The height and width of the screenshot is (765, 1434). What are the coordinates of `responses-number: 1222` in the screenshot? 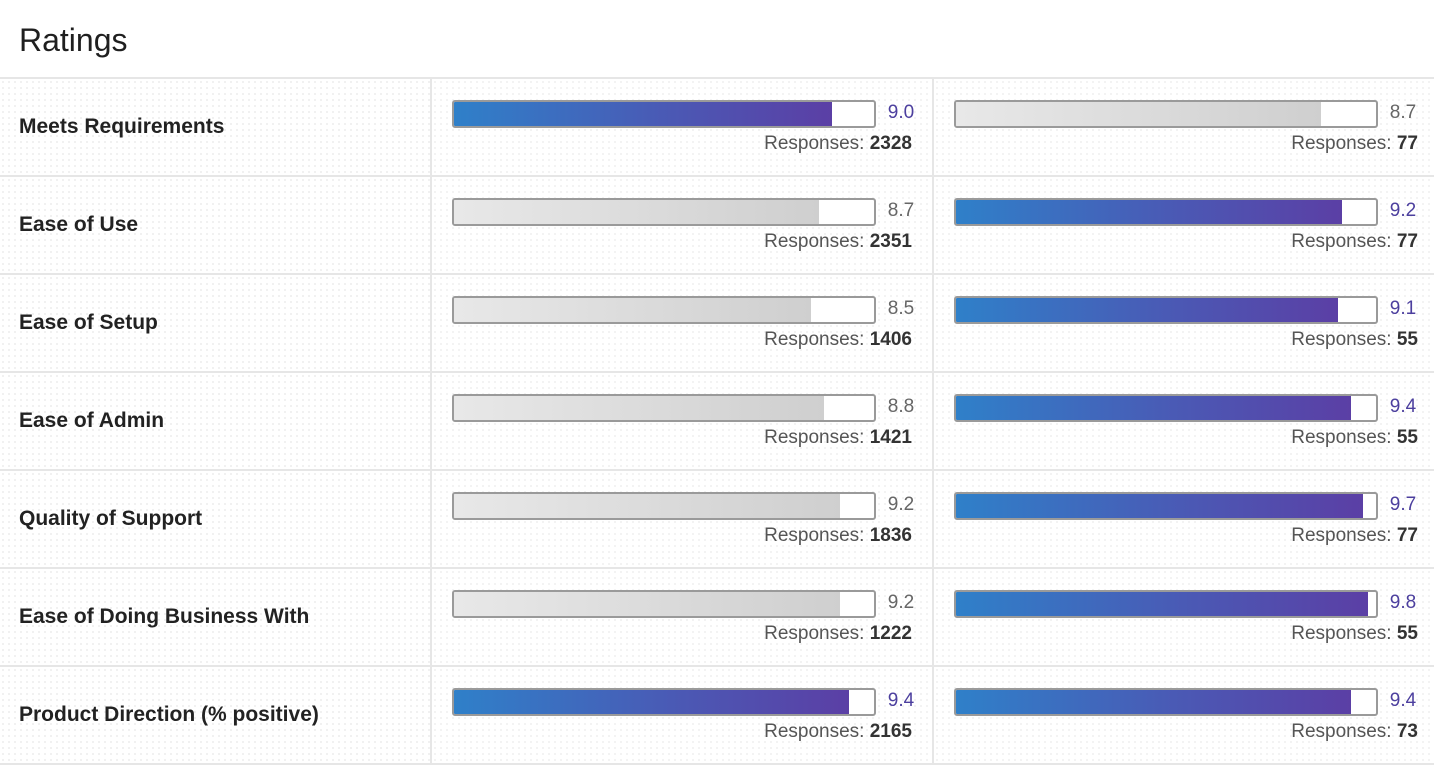 It's located at (890, 633).